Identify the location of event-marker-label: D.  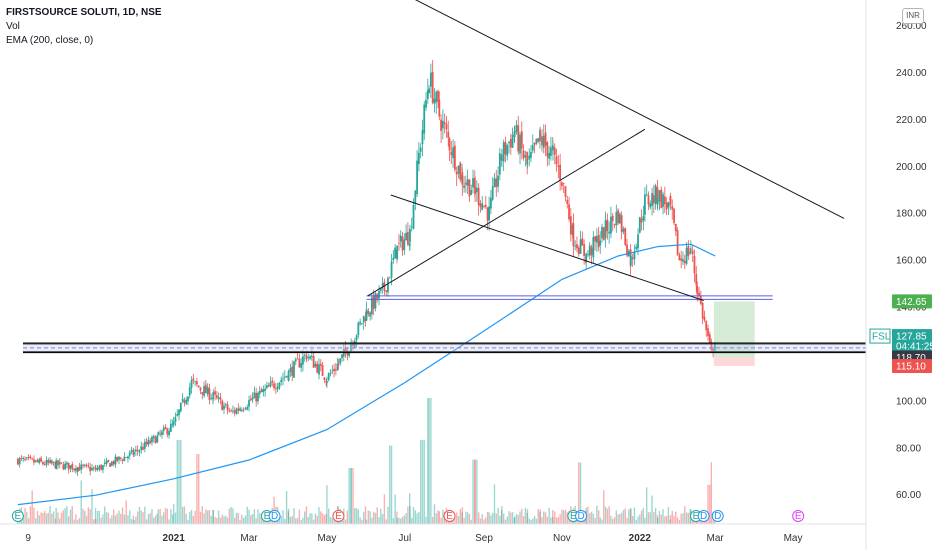
(580, 516).